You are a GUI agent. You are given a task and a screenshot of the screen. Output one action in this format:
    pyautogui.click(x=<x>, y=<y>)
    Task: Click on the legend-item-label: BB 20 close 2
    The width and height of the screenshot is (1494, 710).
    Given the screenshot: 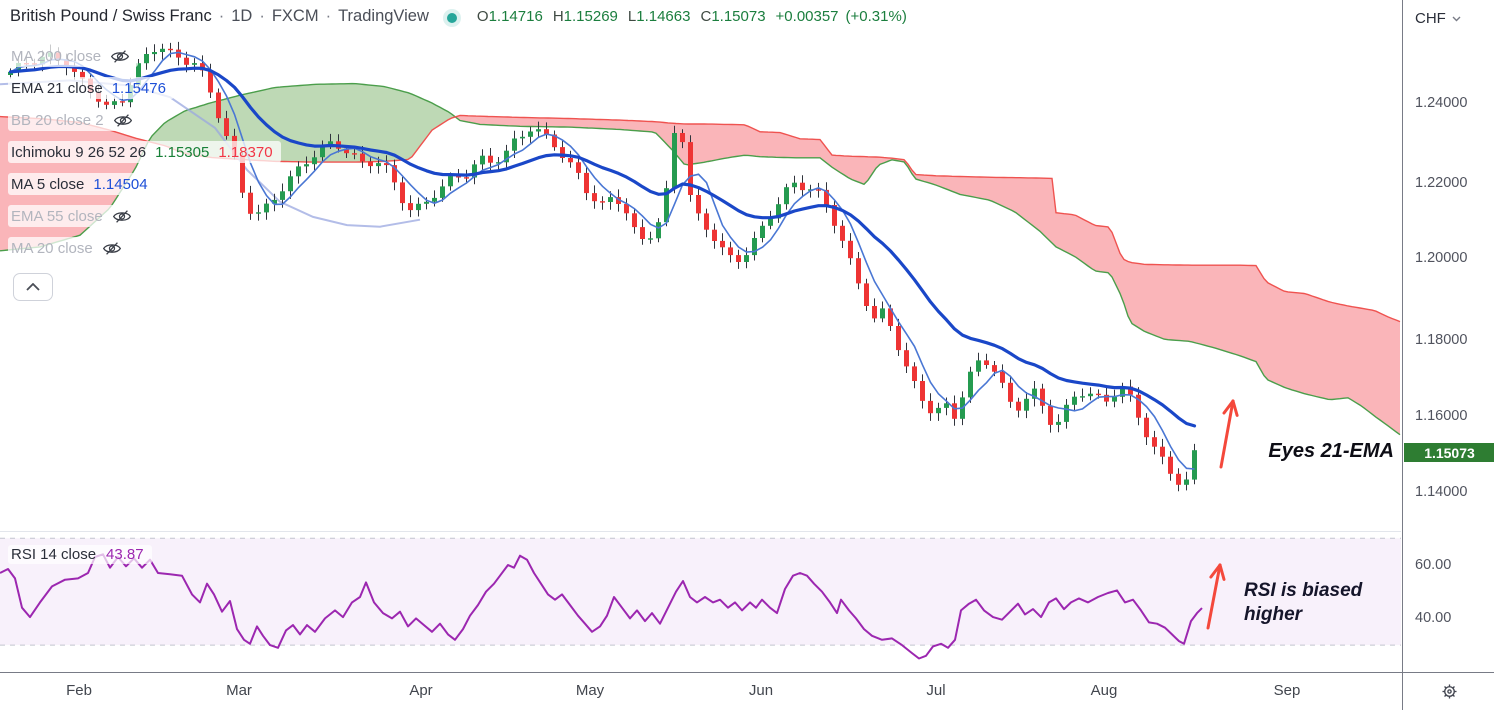 What is the action you would take?
    pyautogui.click(x=57, y=120)
    